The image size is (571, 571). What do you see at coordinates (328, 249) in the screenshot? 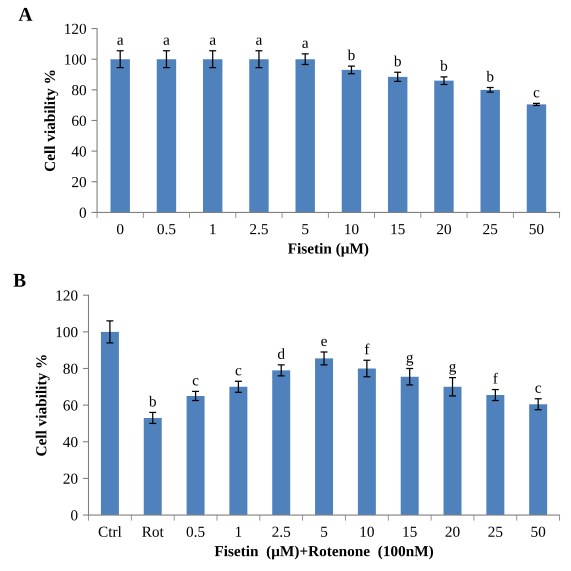
I see `x-axis-title: Fisetin (μM)` at bounding box center [328, 249].